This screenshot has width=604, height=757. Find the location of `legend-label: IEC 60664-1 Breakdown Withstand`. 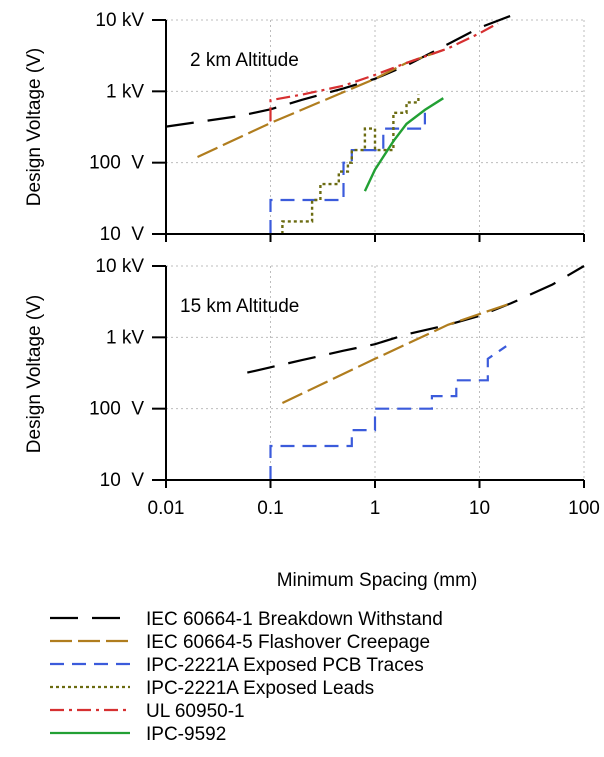

legend-label: IEC 60664-1 Breakdown Withstand is located at coordinates (294, 619).